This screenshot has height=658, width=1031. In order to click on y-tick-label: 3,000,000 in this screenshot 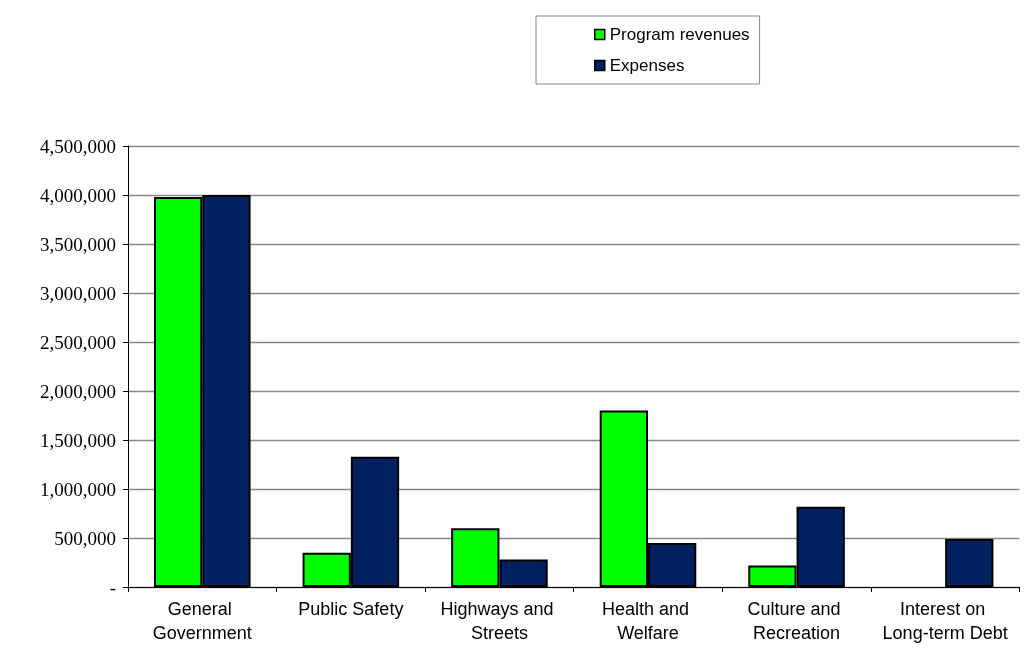, I will do `click(78, 293)`.